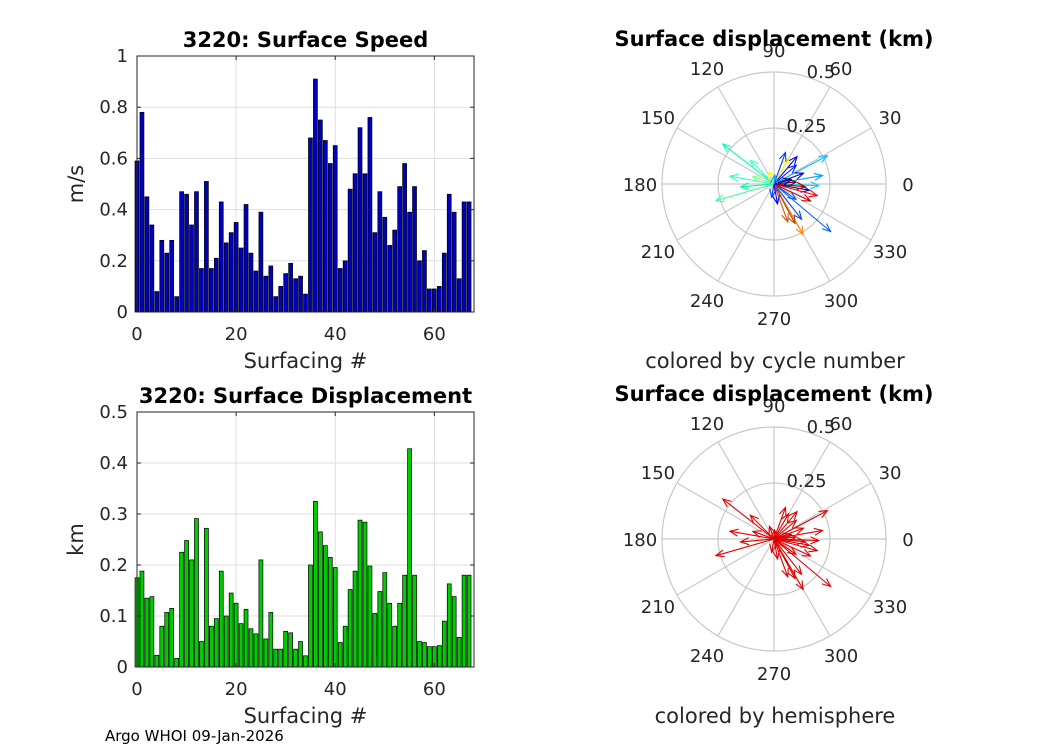 This screenshot has height=750, width=1050. What do you see at coordinates (76, 539) in the screenshot?
I see `y-axis-label: km` at bounding box center [76, 539].